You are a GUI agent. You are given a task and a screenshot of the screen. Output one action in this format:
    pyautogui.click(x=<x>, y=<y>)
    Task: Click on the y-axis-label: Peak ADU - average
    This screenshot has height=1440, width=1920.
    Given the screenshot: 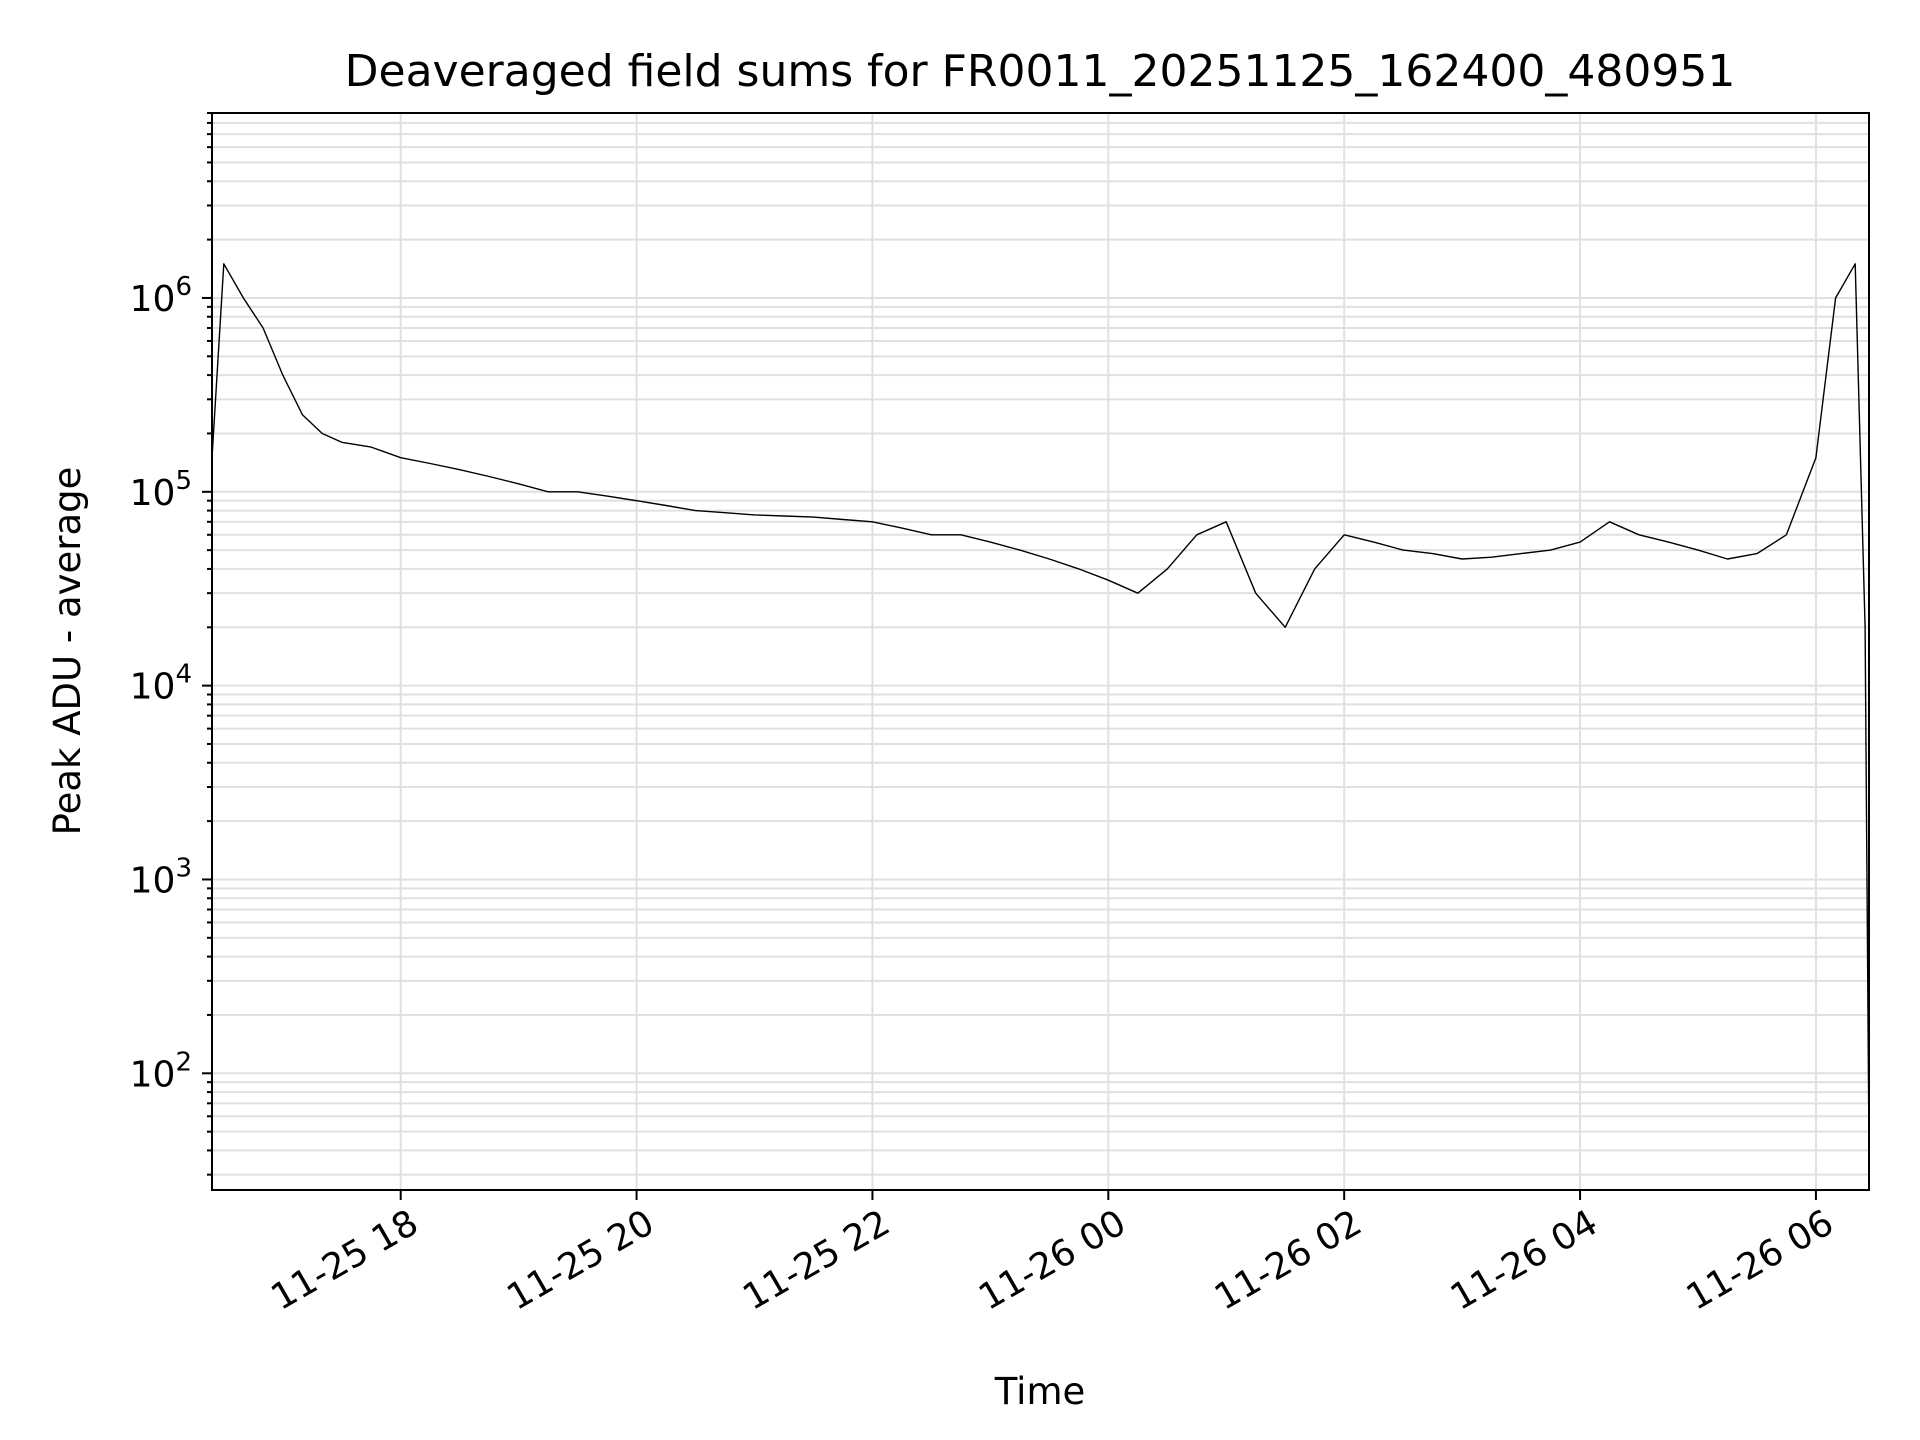 What is the action you would take?
    pyautogui.click(x=67, y=651)
    